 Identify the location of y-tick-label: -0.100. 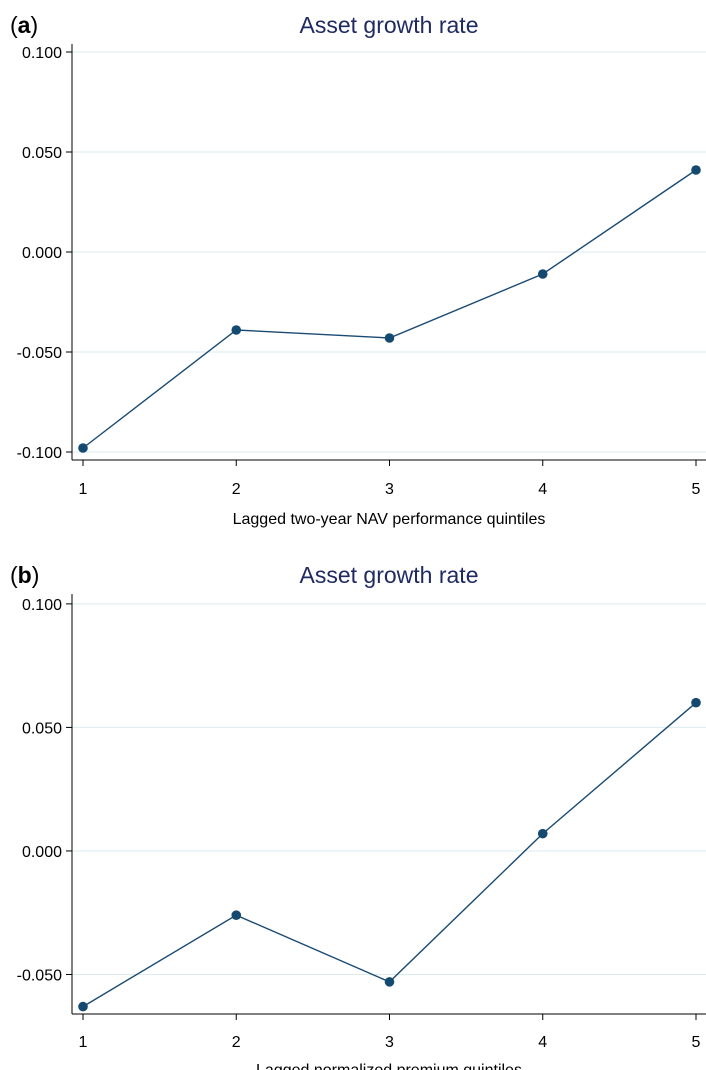
(39, 453).